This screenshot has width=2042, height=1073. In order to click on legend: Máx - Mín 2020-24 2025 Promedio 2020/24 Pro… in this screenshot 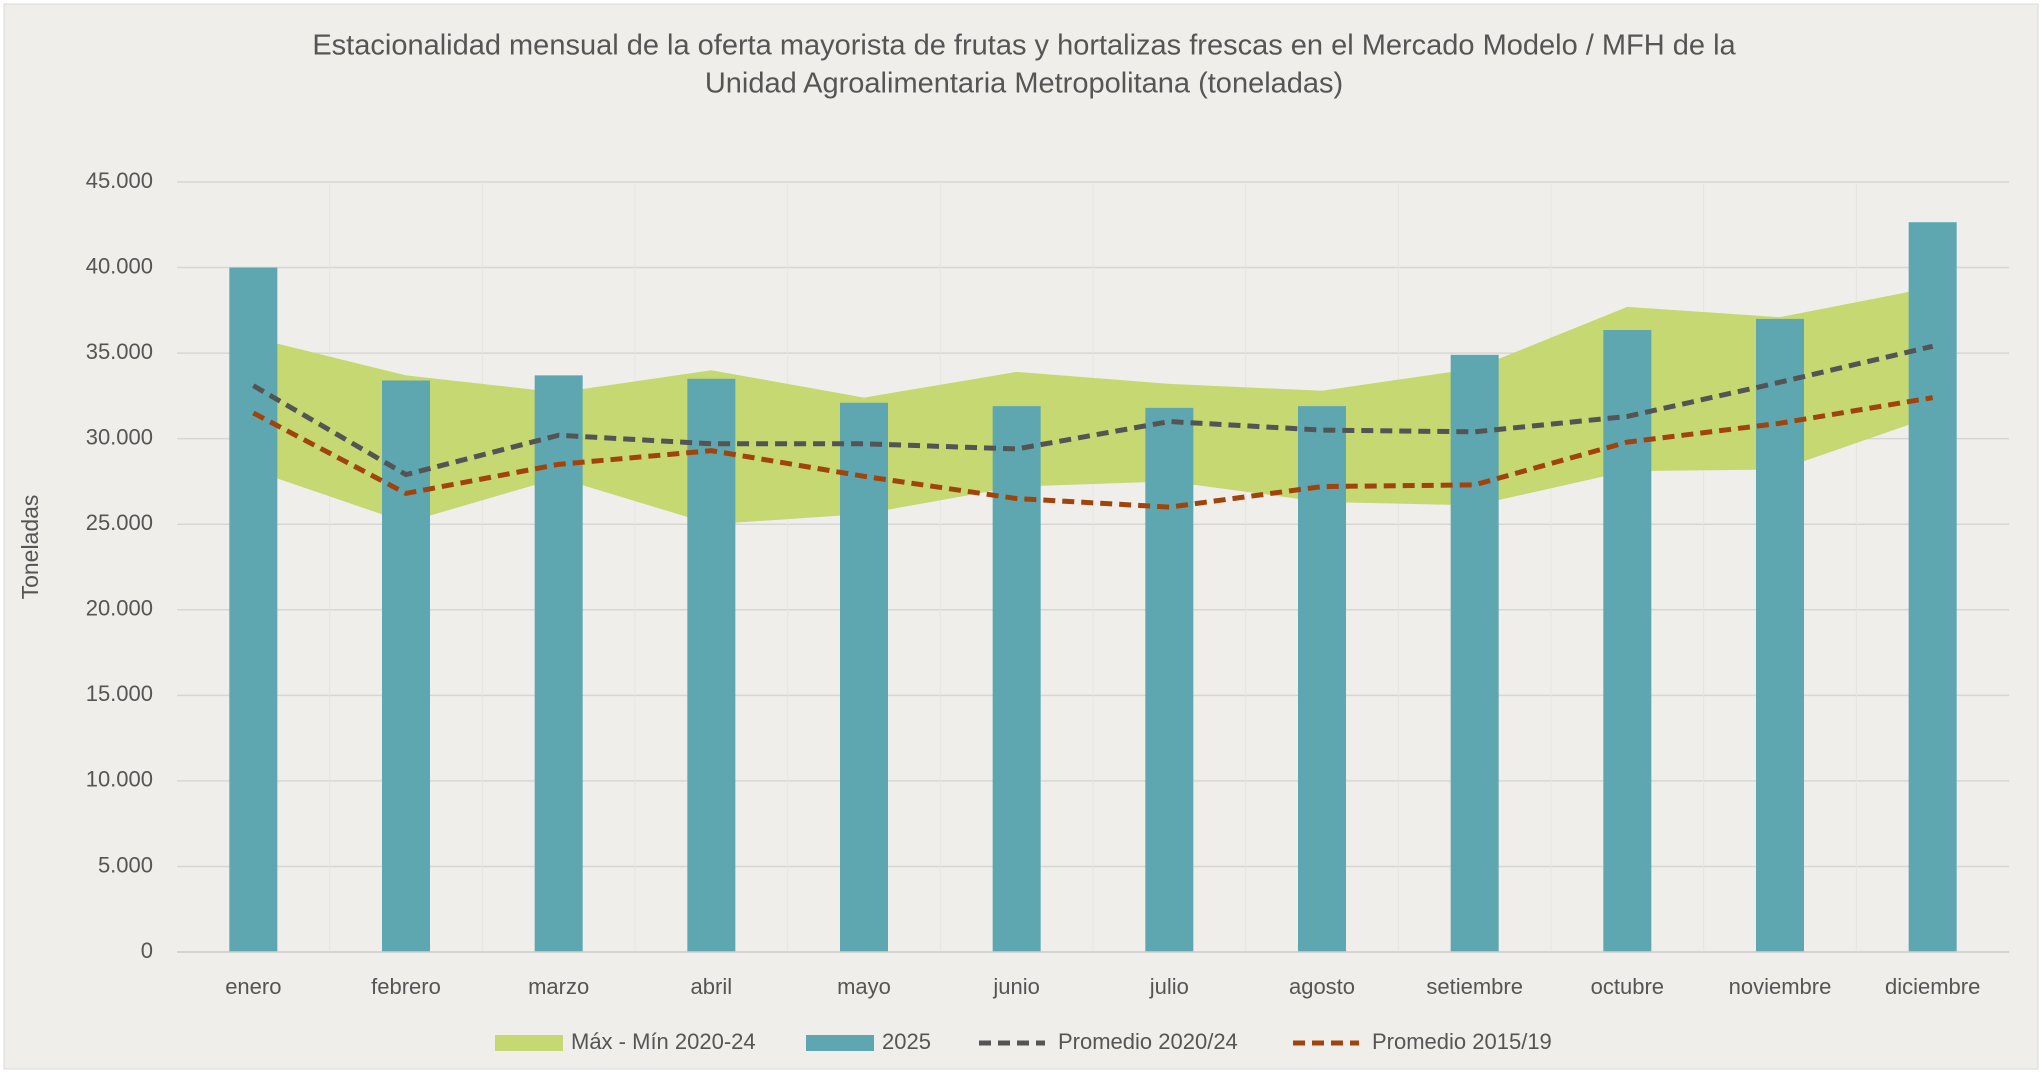, I will do `click(1023, 1041)`.